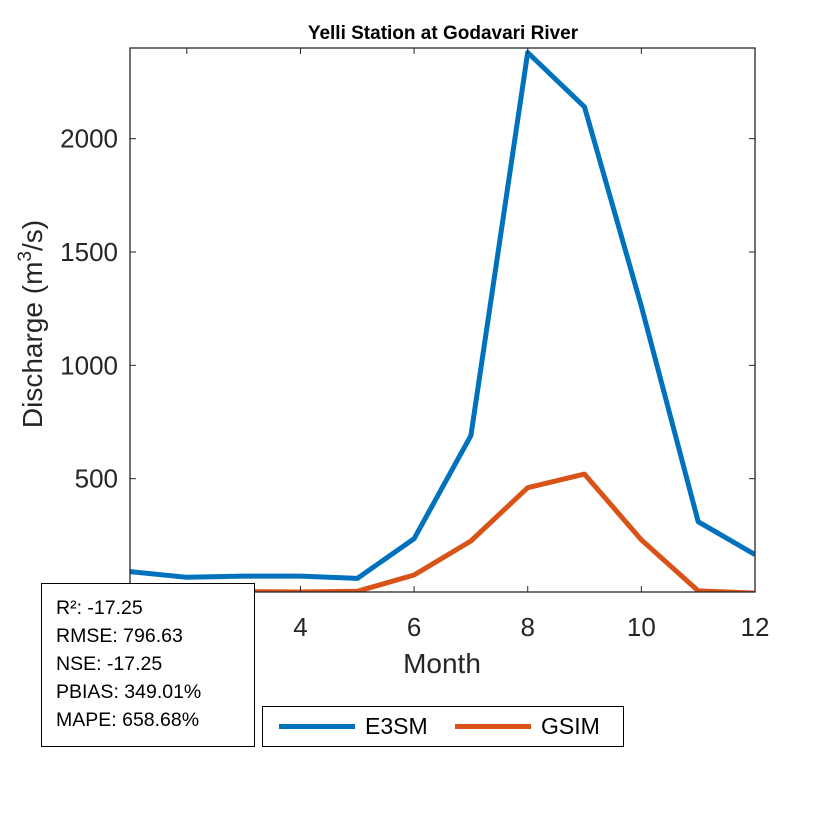 The width and height of the screenshot is (833, 833). I want to click on rmse-metric: RMSE: 796.63, so click(119, 636).